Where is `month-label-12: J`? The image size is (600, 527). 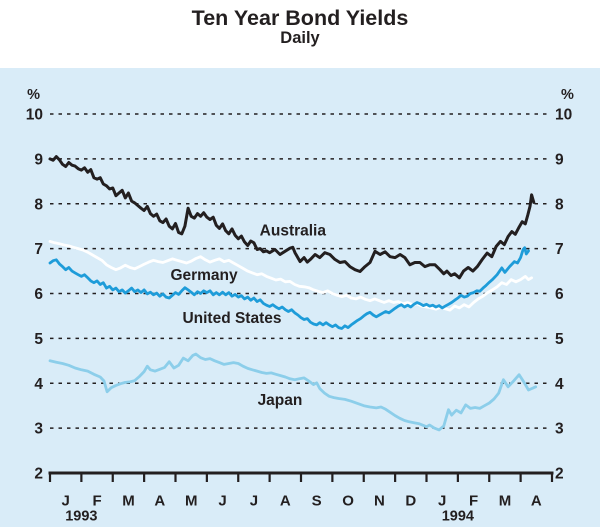 month-label-12: J is located at coordinates (442, 501).